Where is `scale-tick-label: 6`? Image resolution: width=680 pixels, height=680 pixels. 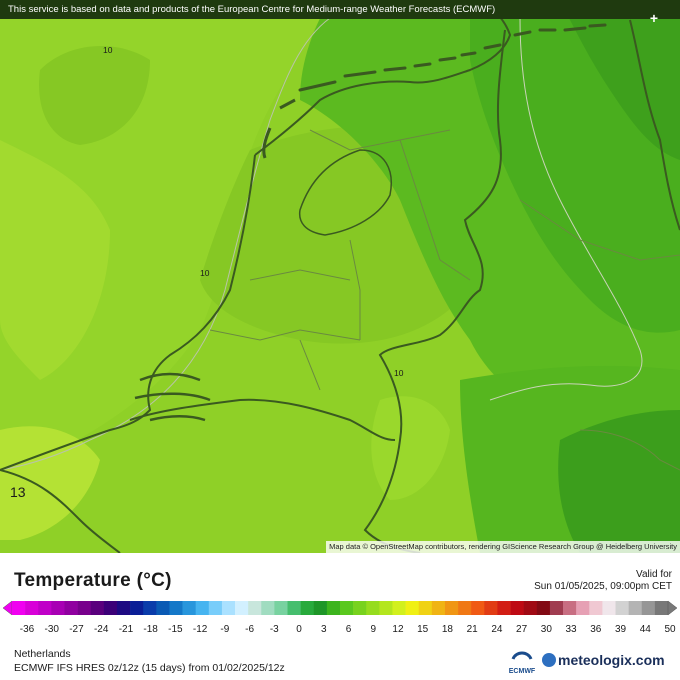
scale-tick-label: 6 is located at coordinates (348, 629).